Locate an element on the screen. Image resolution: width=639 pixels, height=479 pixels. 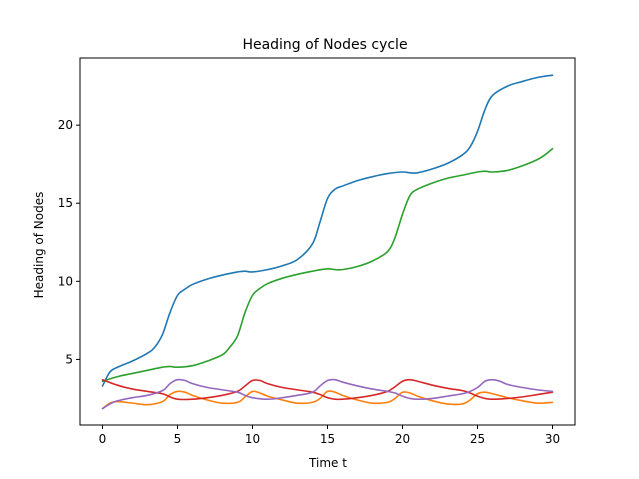
y-axis-label: Heading of Nodes is located at coordinates (39, 245).